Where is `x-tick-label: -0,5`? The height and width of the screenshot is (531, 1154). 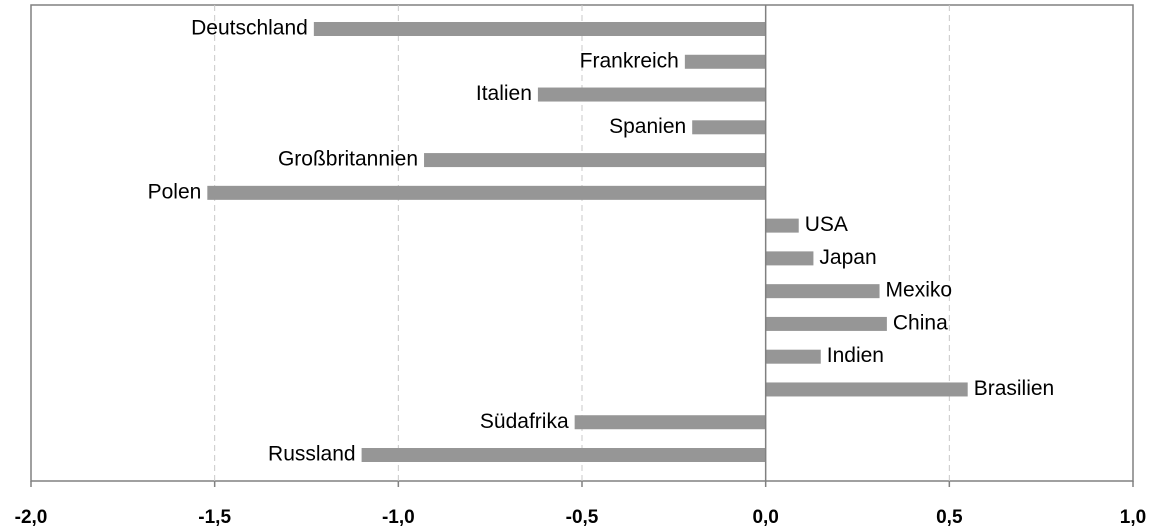 x-tick-label: -0,5 is located at coordinates (582, 517).